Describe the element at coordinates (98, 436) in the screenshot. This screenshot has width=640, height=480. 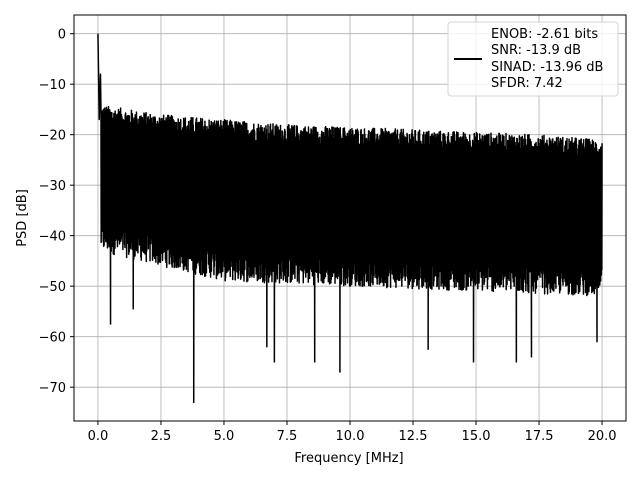
I see `x-tick-label: 0.0` at that location.